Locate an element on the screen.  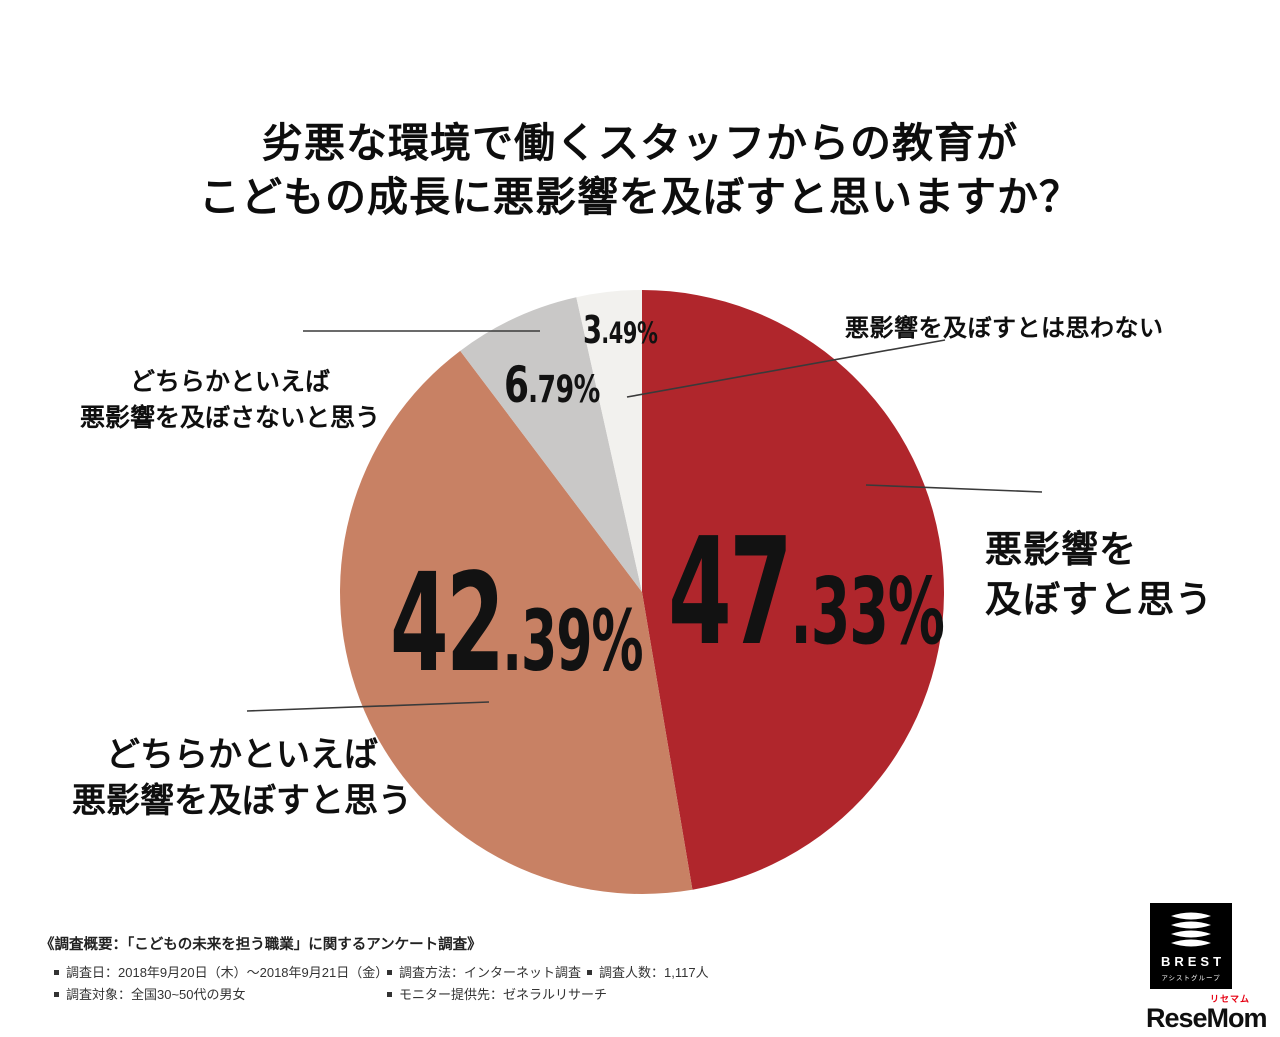
survey-item-monitor-text: モニター提供先：ゼネラルリサーチ is located at coordinates (503, 994).